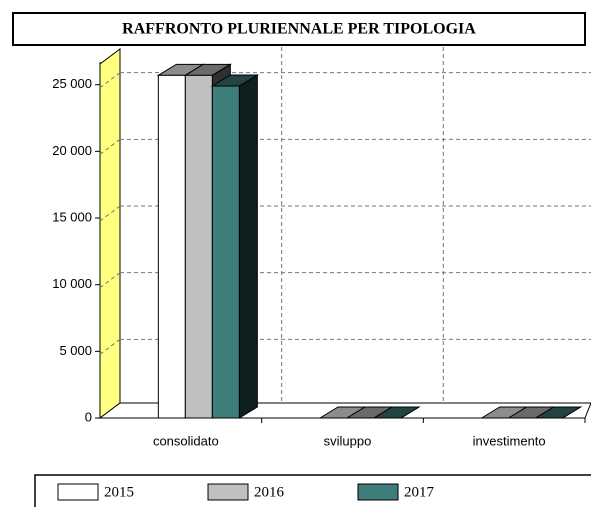 This screenshot has width=591, height=507. I want to click on side-wall, so click(110, 233).